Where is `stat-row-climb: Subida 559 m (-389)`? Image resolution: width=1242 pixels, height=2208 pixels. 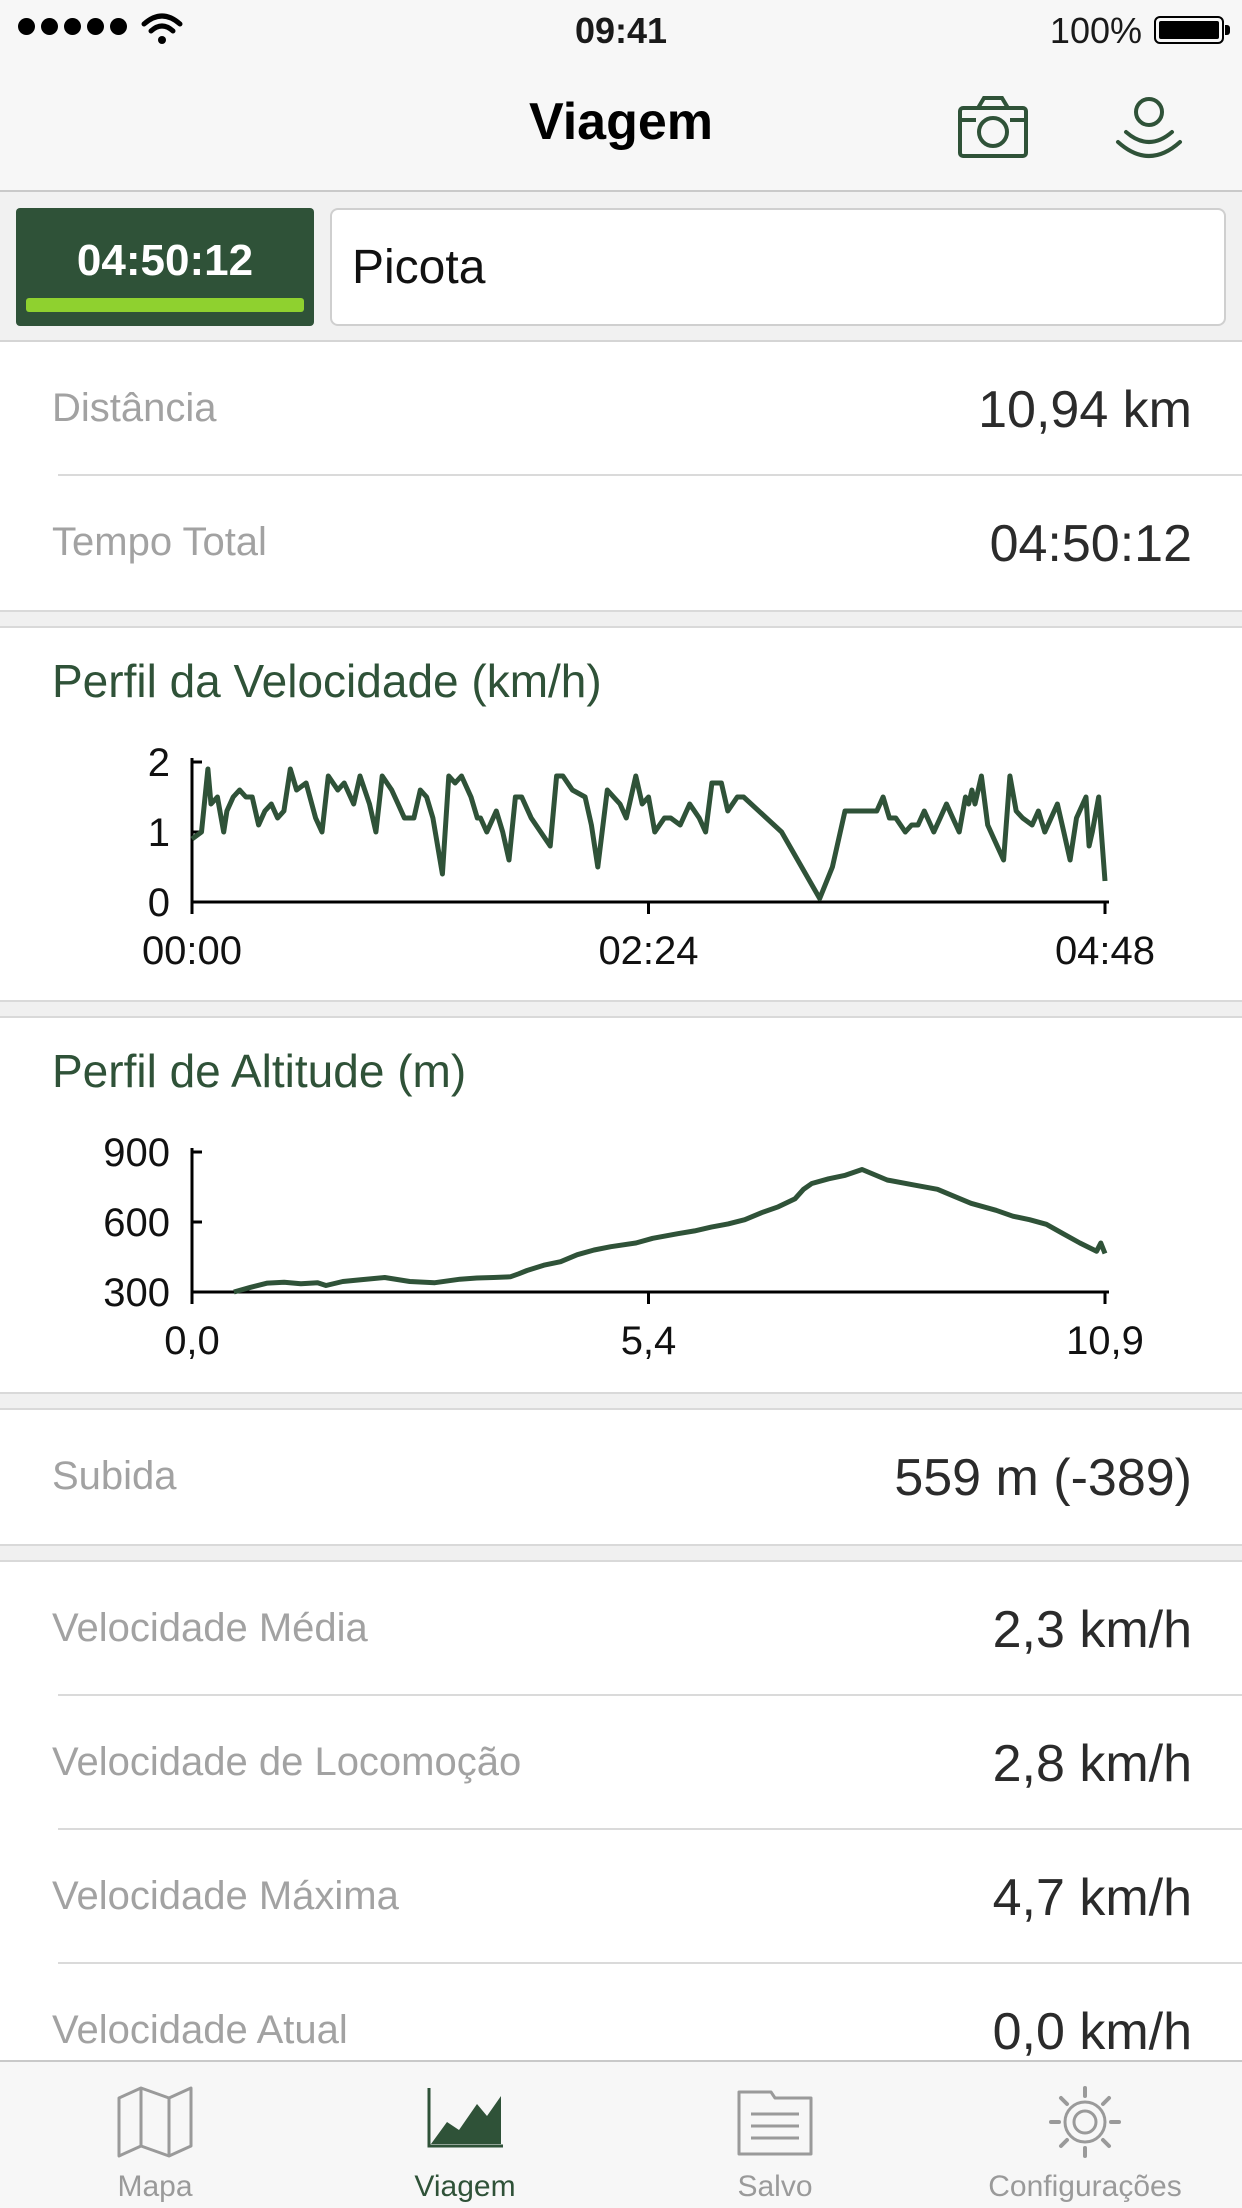
stat-row-climb: Subida 559 m (-389) is located at coordinates (621, 1477).